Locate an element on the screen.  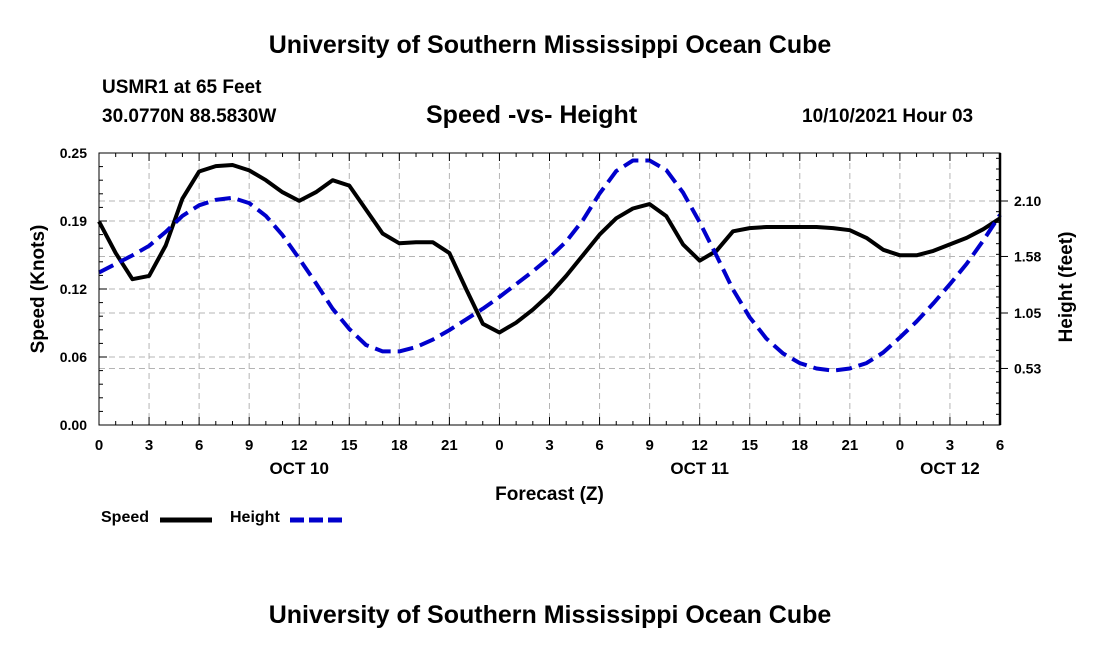
y-axis-left-label: Speed (Knots) is located at coordinates (38, 289).